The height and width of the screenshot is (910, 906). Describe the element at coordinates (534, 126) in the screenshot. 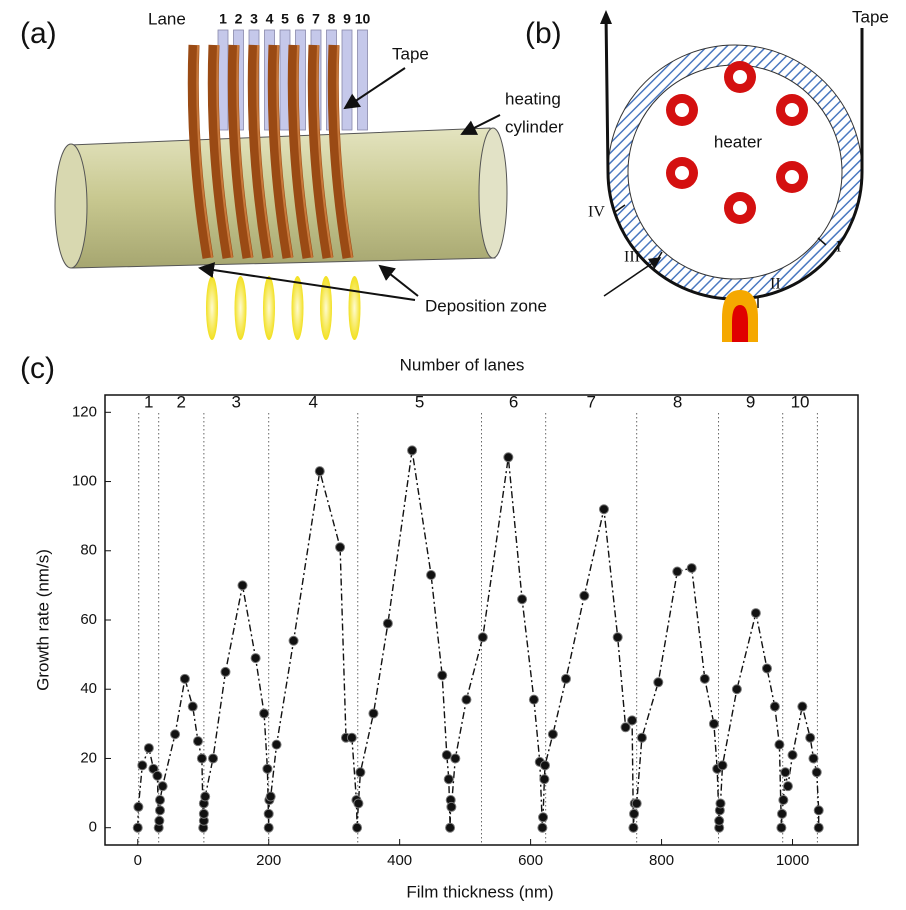

I see `cylinder-label: cylinder` at that location.